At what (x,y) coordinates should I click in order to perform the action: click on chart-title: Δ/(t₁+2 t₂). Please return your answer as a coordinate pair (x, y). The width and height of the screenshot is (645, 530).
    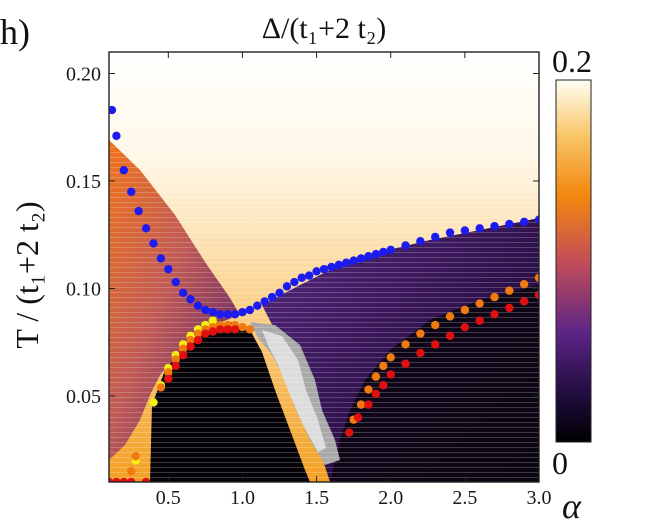
    Looking at the image, I should click on (324, 28).